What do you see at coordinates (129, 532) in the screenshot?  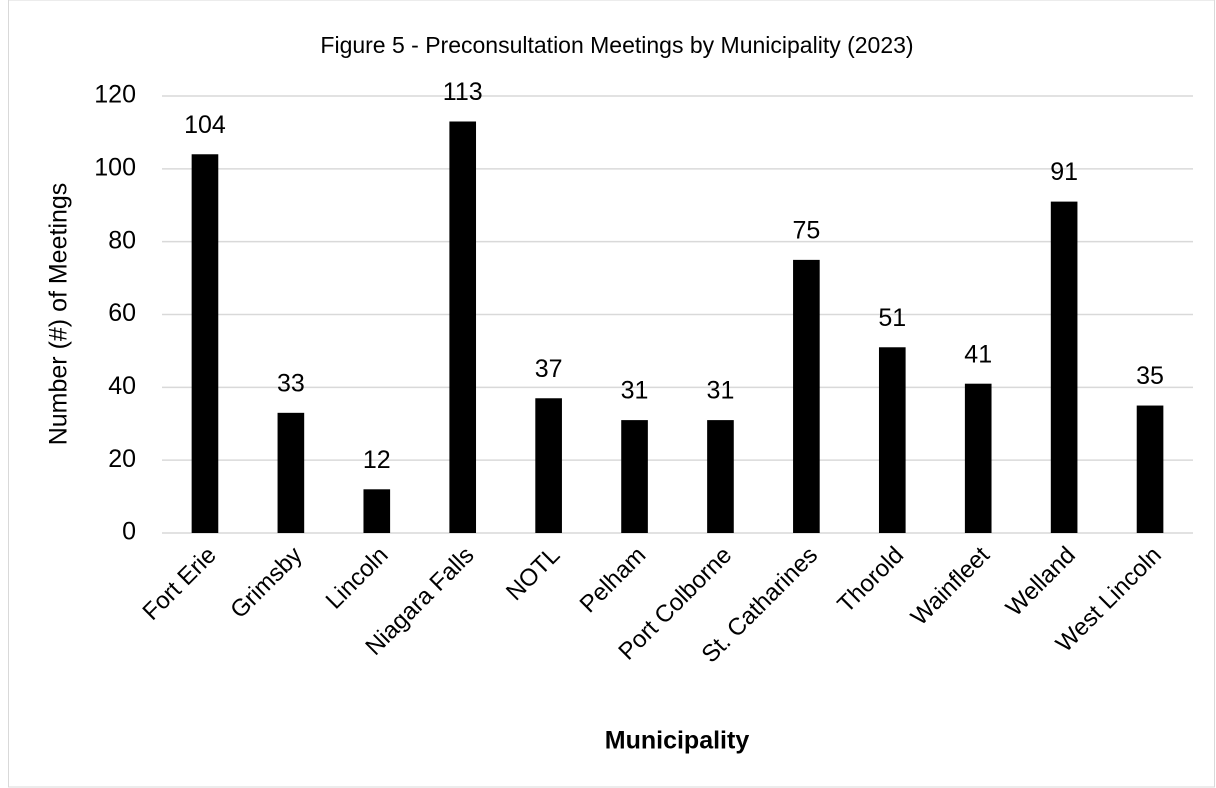 I see `y-tick-label: 0` at bounding box center [129, 532].